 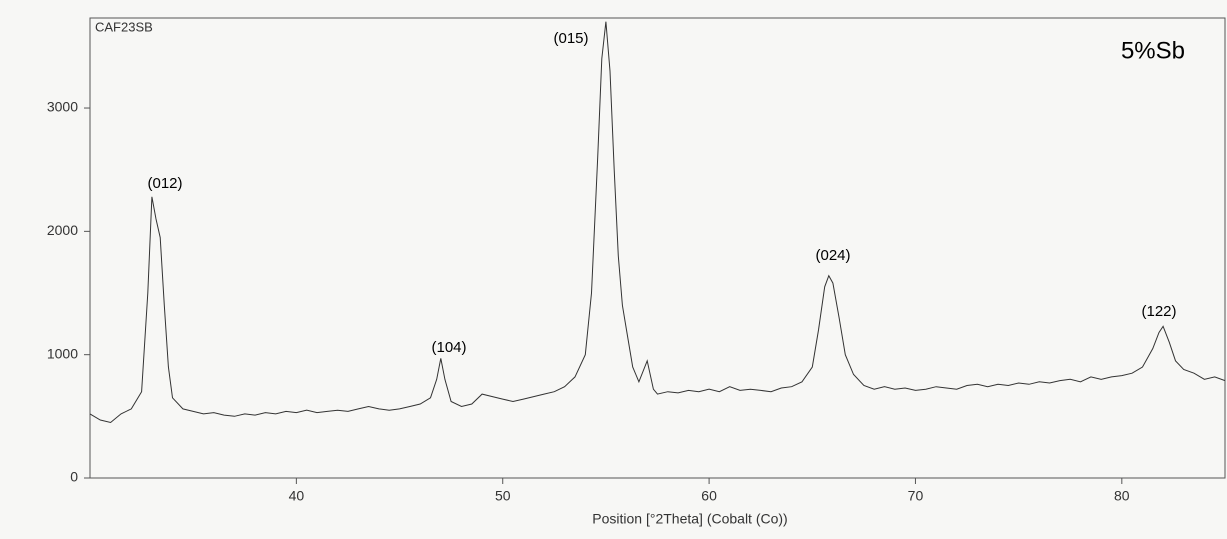 What do you see at coordinates (124, 26) in the screenshot?
I see `chart-title: CAF23SB` at bounding box center [124, 26].